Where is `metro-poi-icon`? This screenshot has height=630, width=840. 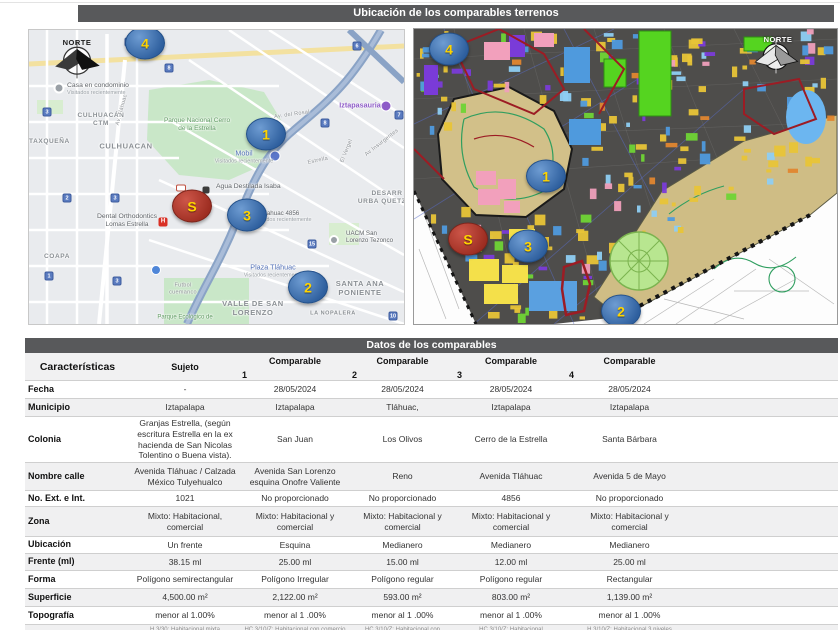
metro-poi-icon is located at coordinates (156, 270).